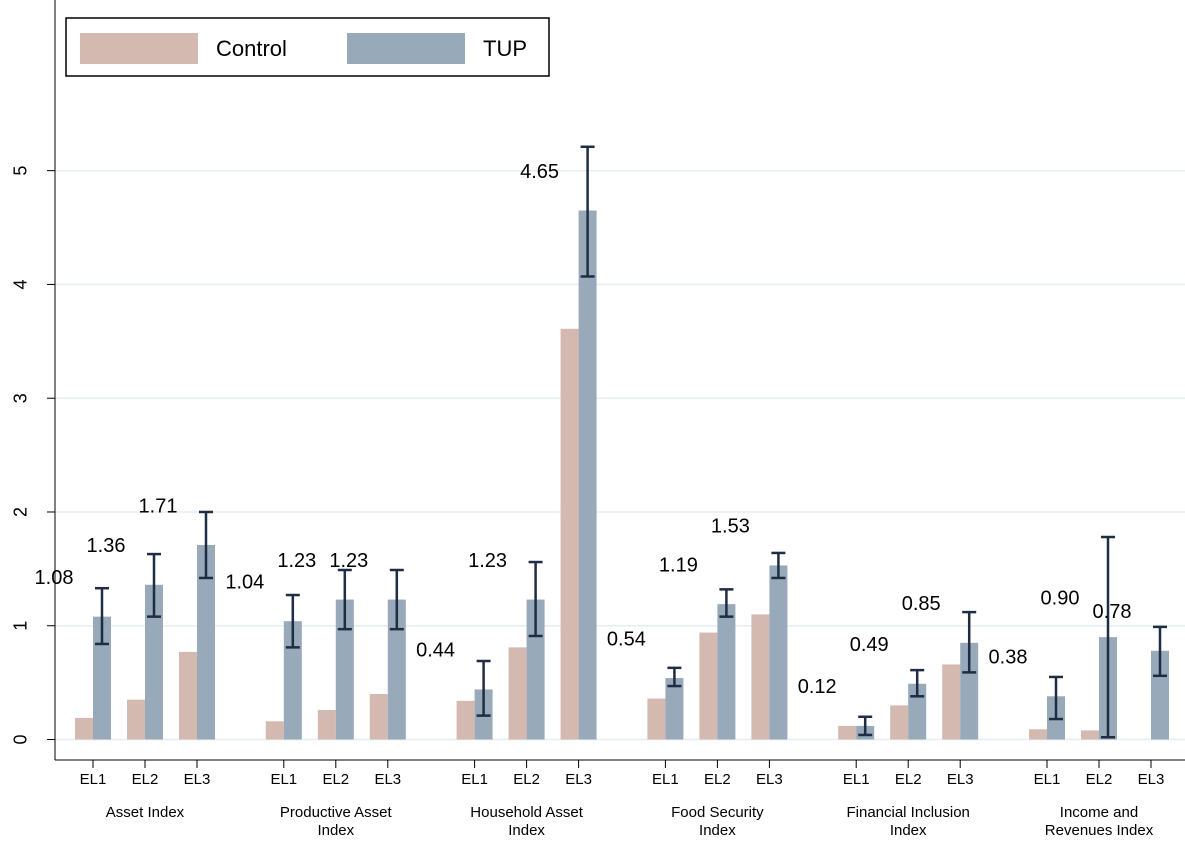 The height and width of the screenshot is (846, 1185). Describe the element at coordinates (1112, 612) in the screenshot. I see `value-label: 0.78` at that location.